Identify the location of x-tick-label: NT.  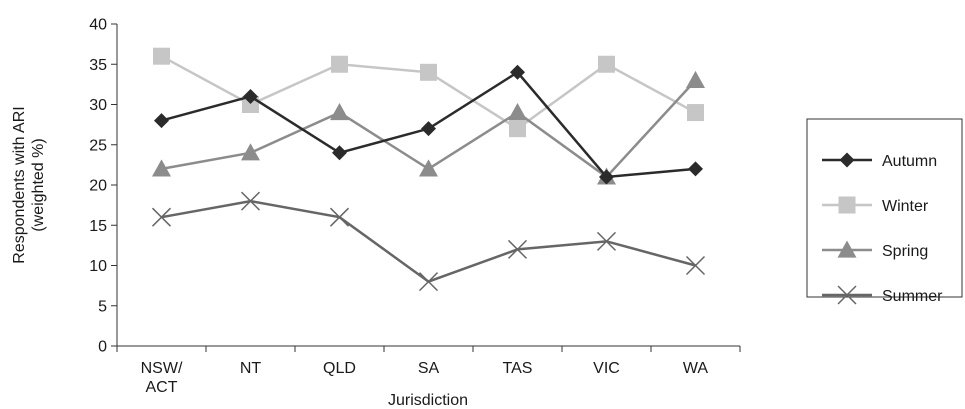
(251, 368).